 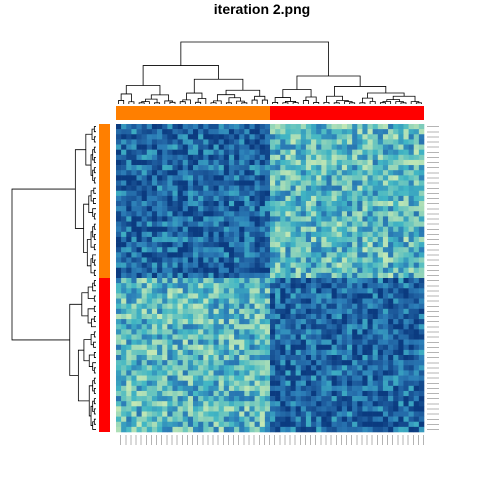 I want to click on row-tick-label: ∙∙∙∙∙∙, so click(x=433, y=219).